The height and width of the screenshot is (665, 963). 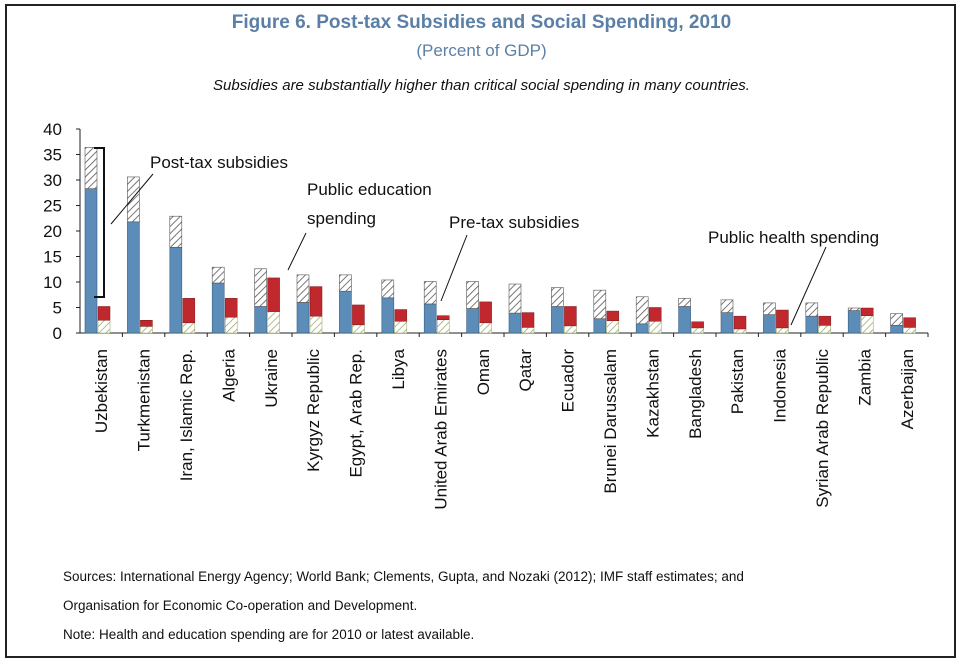 I want to click on y-tick-label: 15, so click(x=52, y=257).